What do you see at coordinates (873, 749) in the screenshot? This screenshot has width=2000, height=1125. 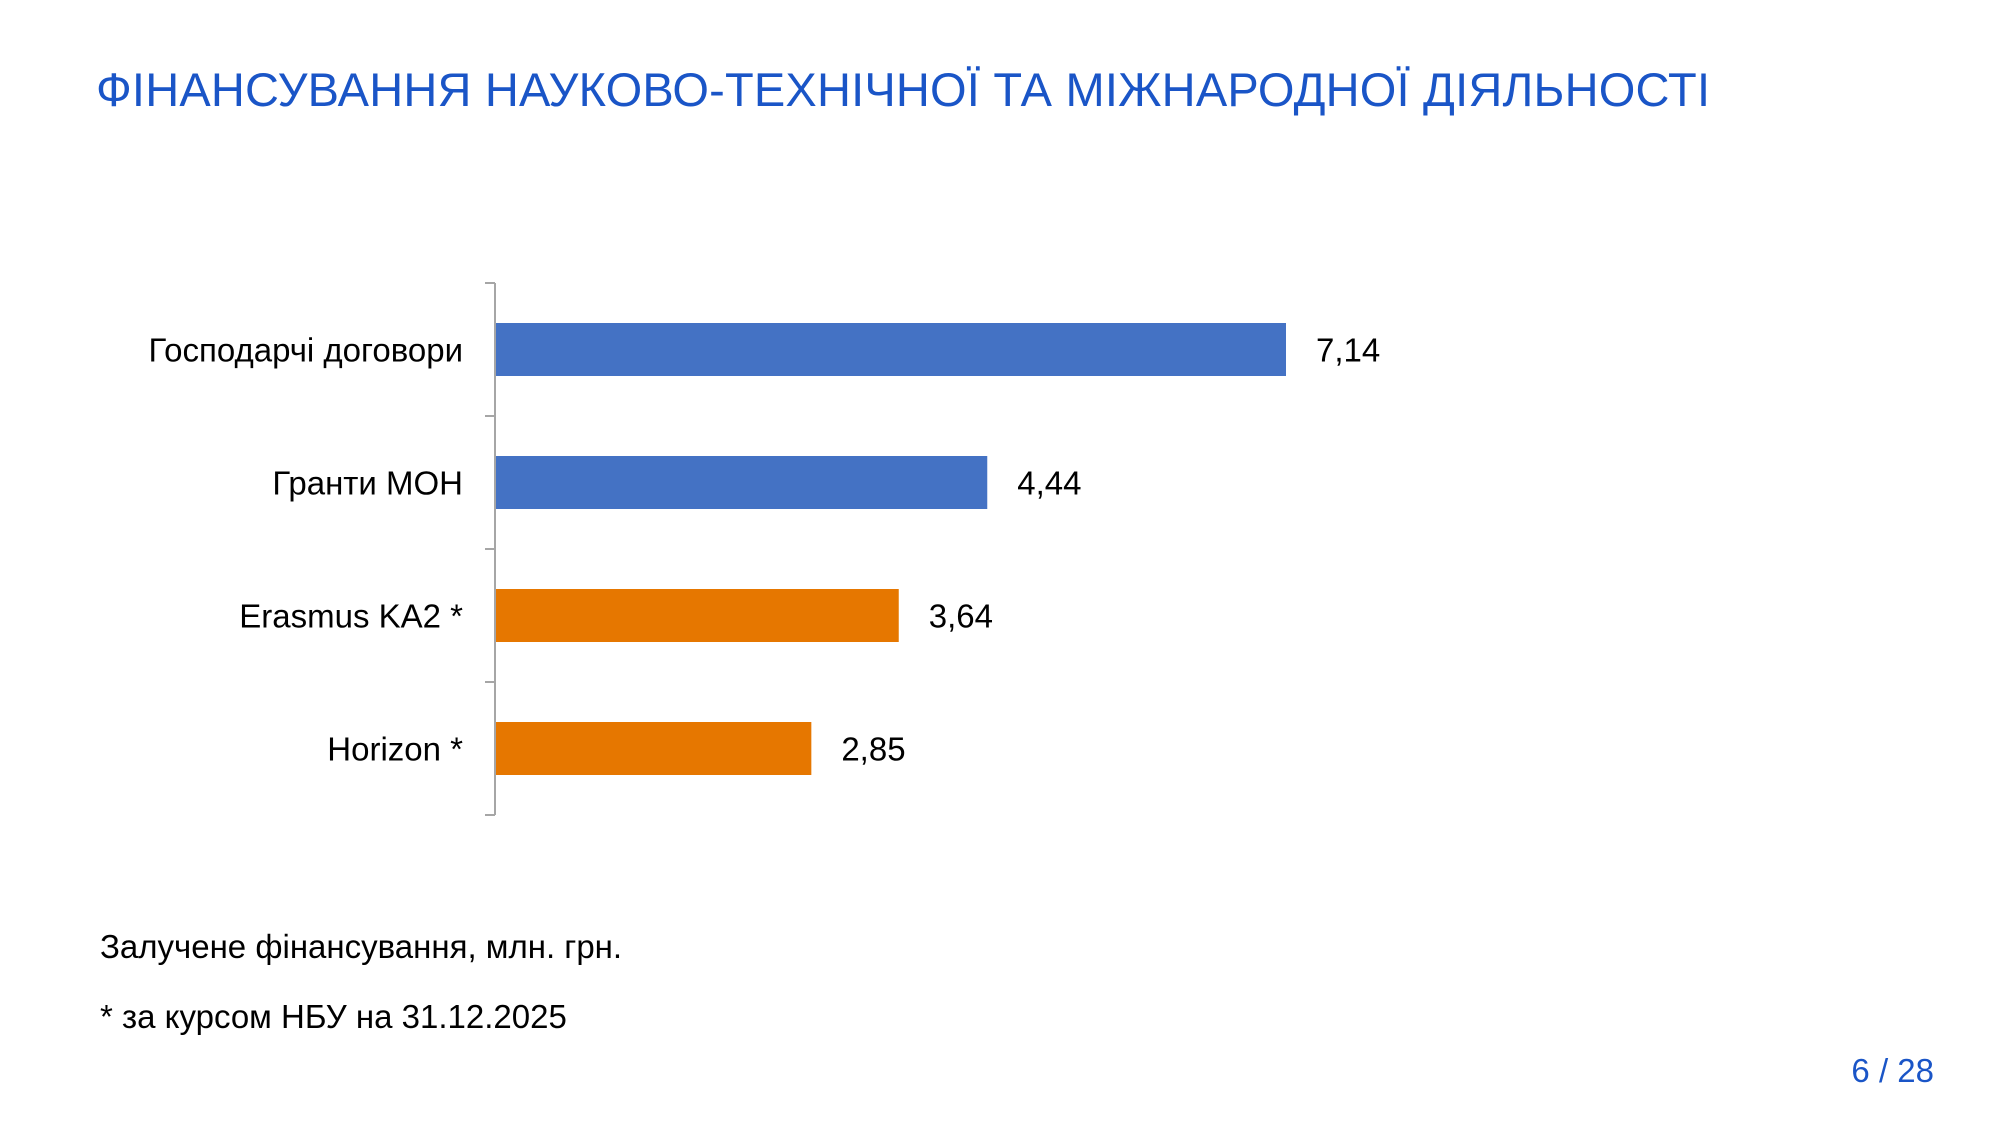 I see `value-label: 2,85` at bounding box center [873, 749].